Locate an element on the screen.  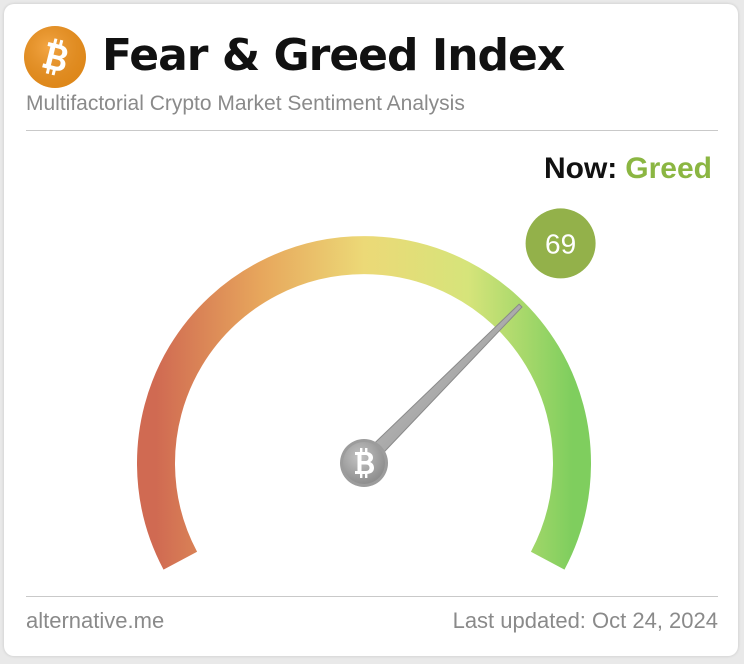
footer-divider is located at coordinates (372, 596).